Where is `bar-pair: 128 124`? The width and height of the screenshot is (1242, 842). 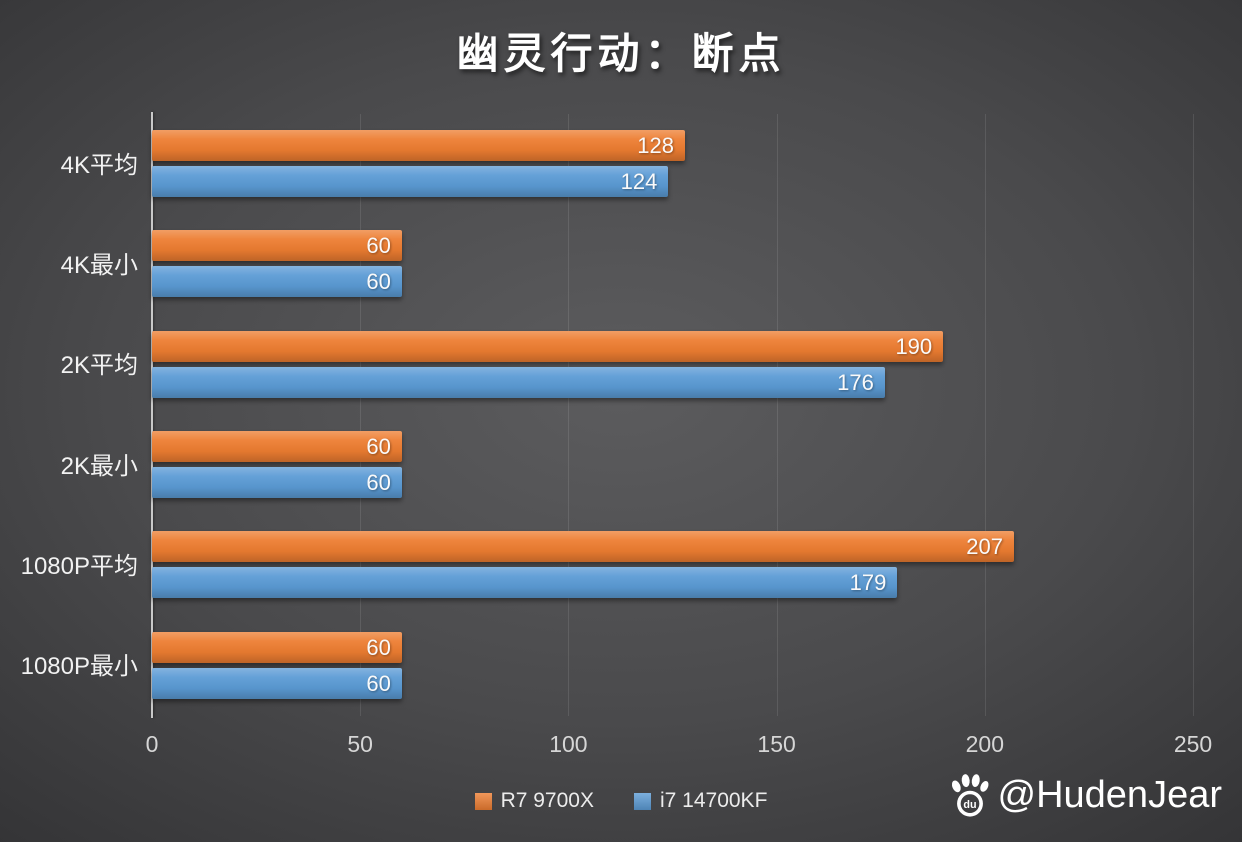 bar-pair: 128 124 is located at coordinates (672, 163).